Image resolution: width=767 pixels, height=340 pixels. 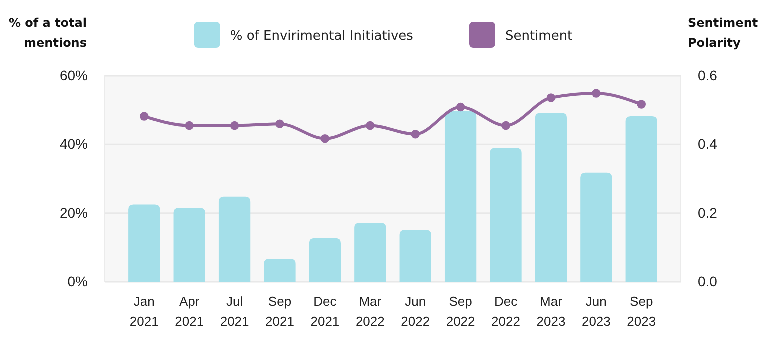 I want to click on y-tick-label: 20%, so click(x=74, y=212).